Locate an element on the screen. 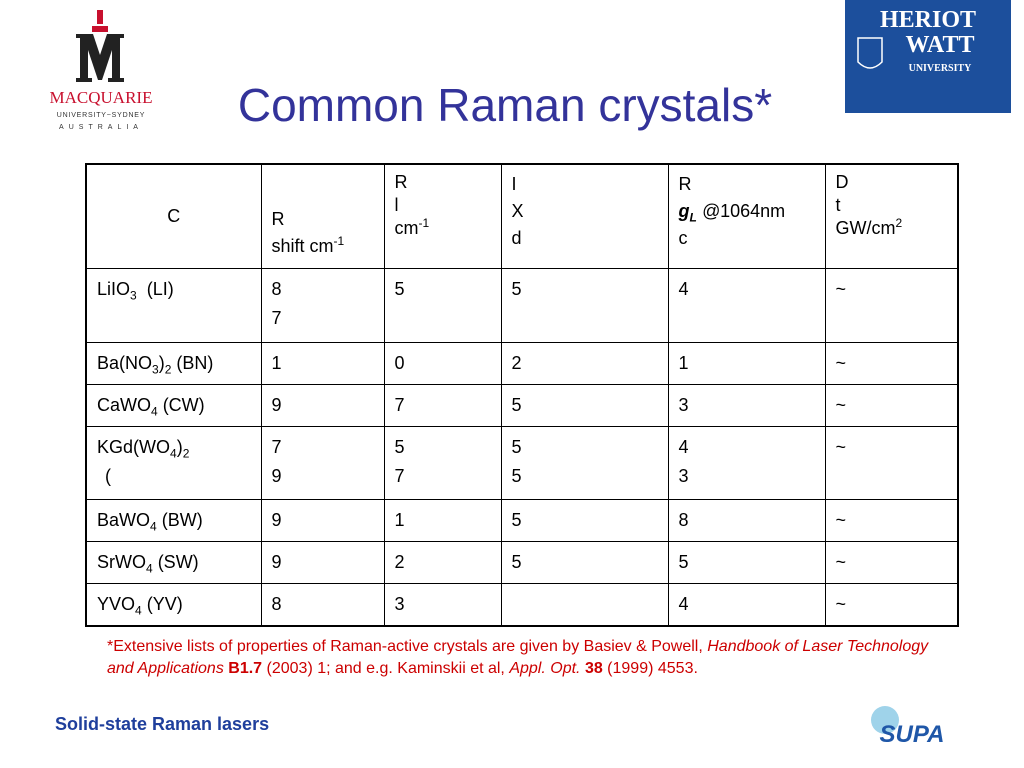  text: R is located at coordinates (278, 218).